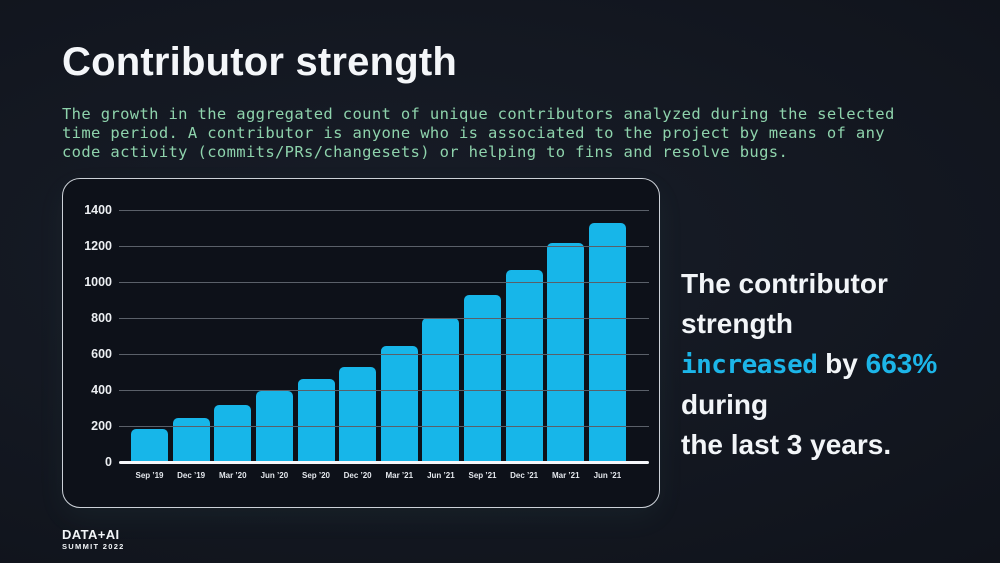 The image size is (1000, 563). I want to click on callout-highlight-percent: 663%, so click(901, 363).